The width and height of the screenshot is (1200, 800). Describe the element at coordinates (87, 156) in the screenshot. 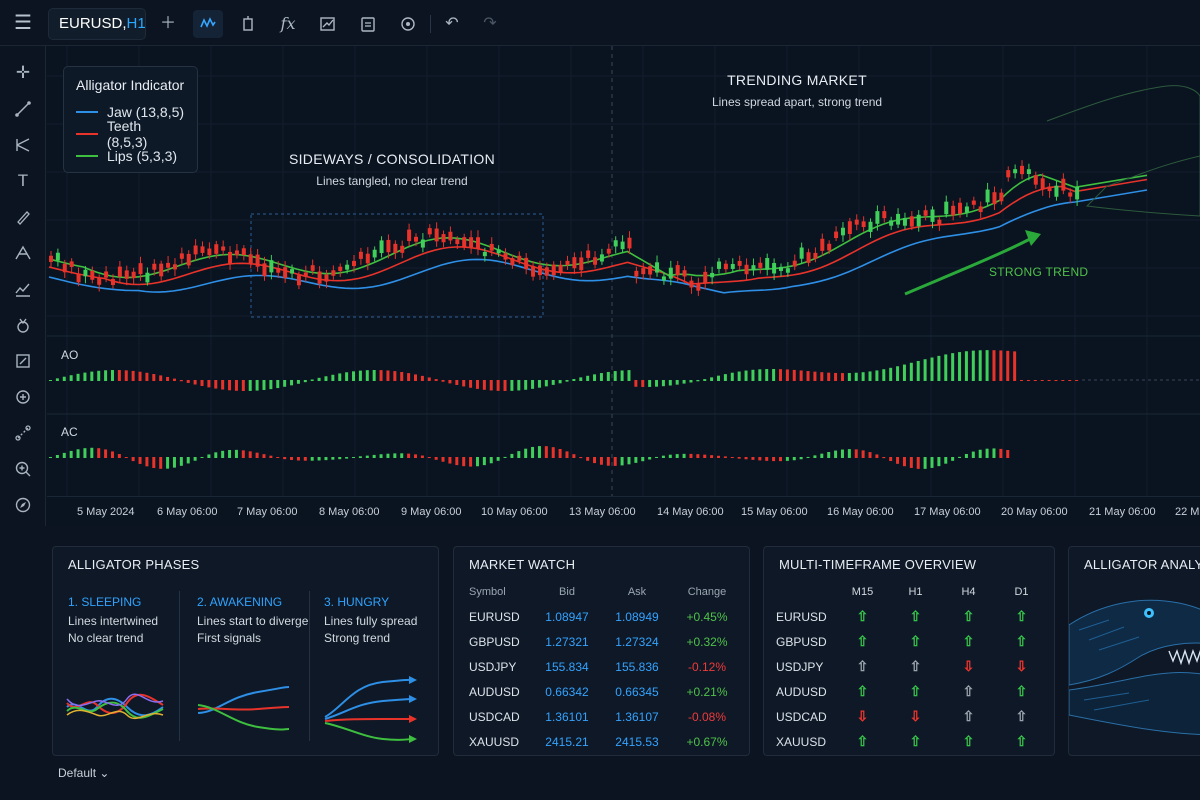

I see `lips-swatch` at that location.